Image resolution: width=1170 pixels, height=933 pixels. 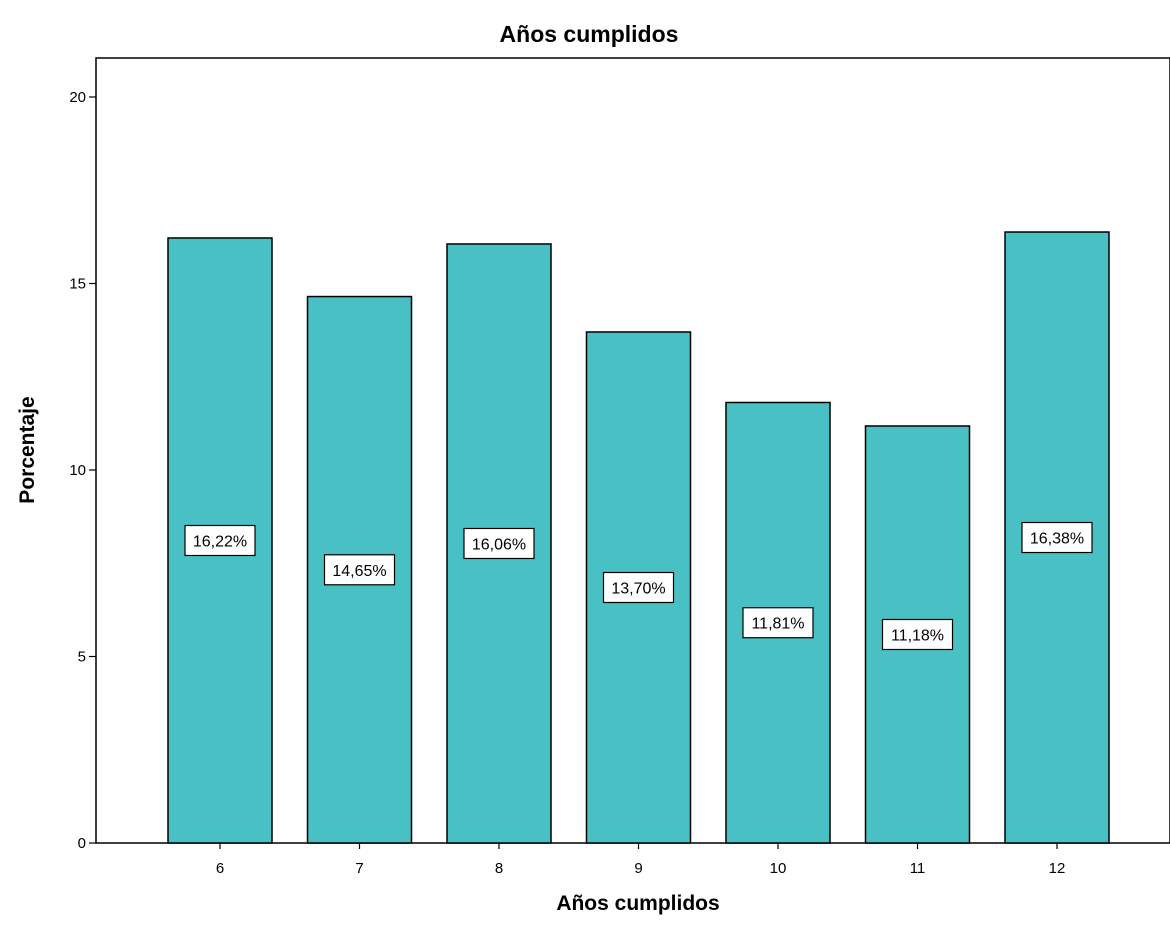 I want to click on data-label-7: 14,65%, so click(x=359, y=571).